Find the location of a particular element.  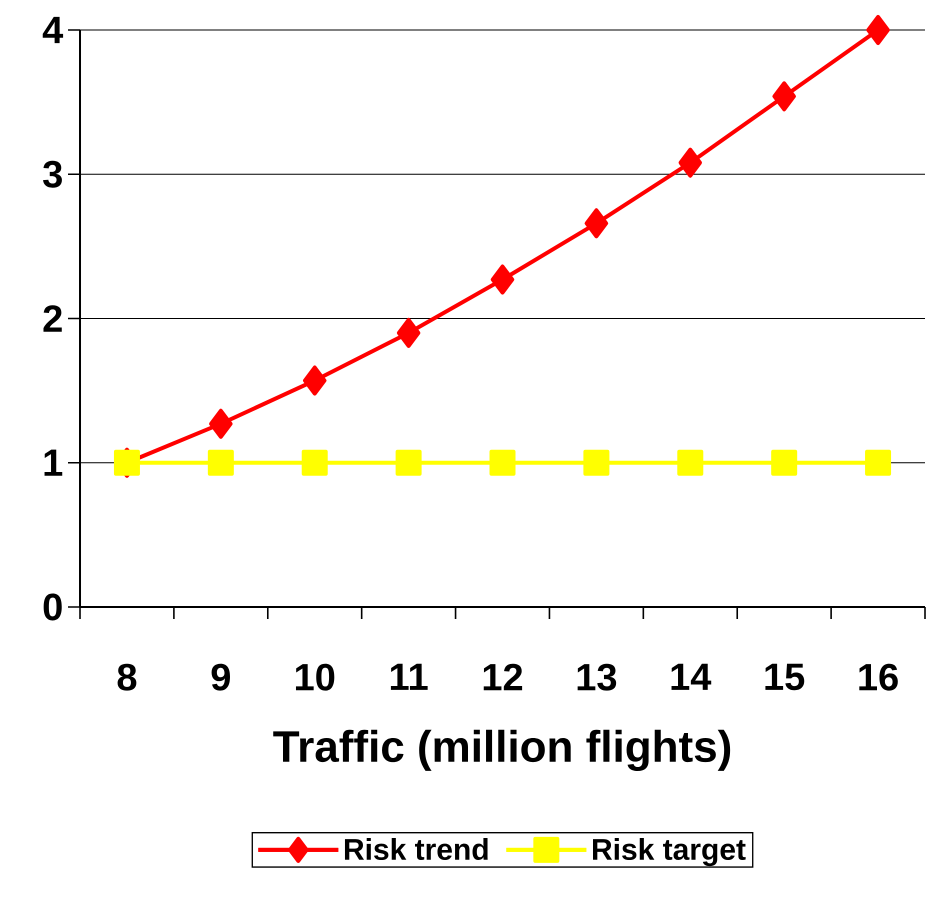

x-tick-label: 10 is located at coordinates (315, 677).